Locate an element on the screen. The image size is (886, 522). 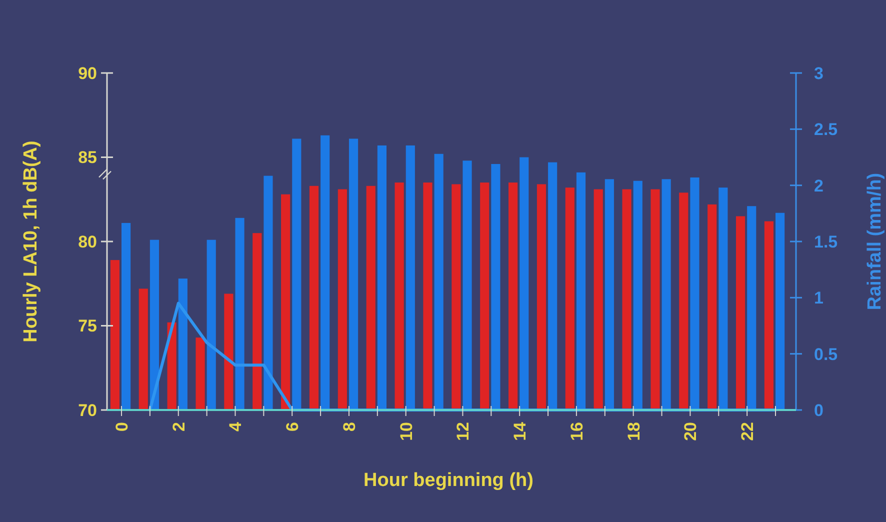
y2-axis-title: Rainfall (mm/h) is located at coordinates (875, 241).